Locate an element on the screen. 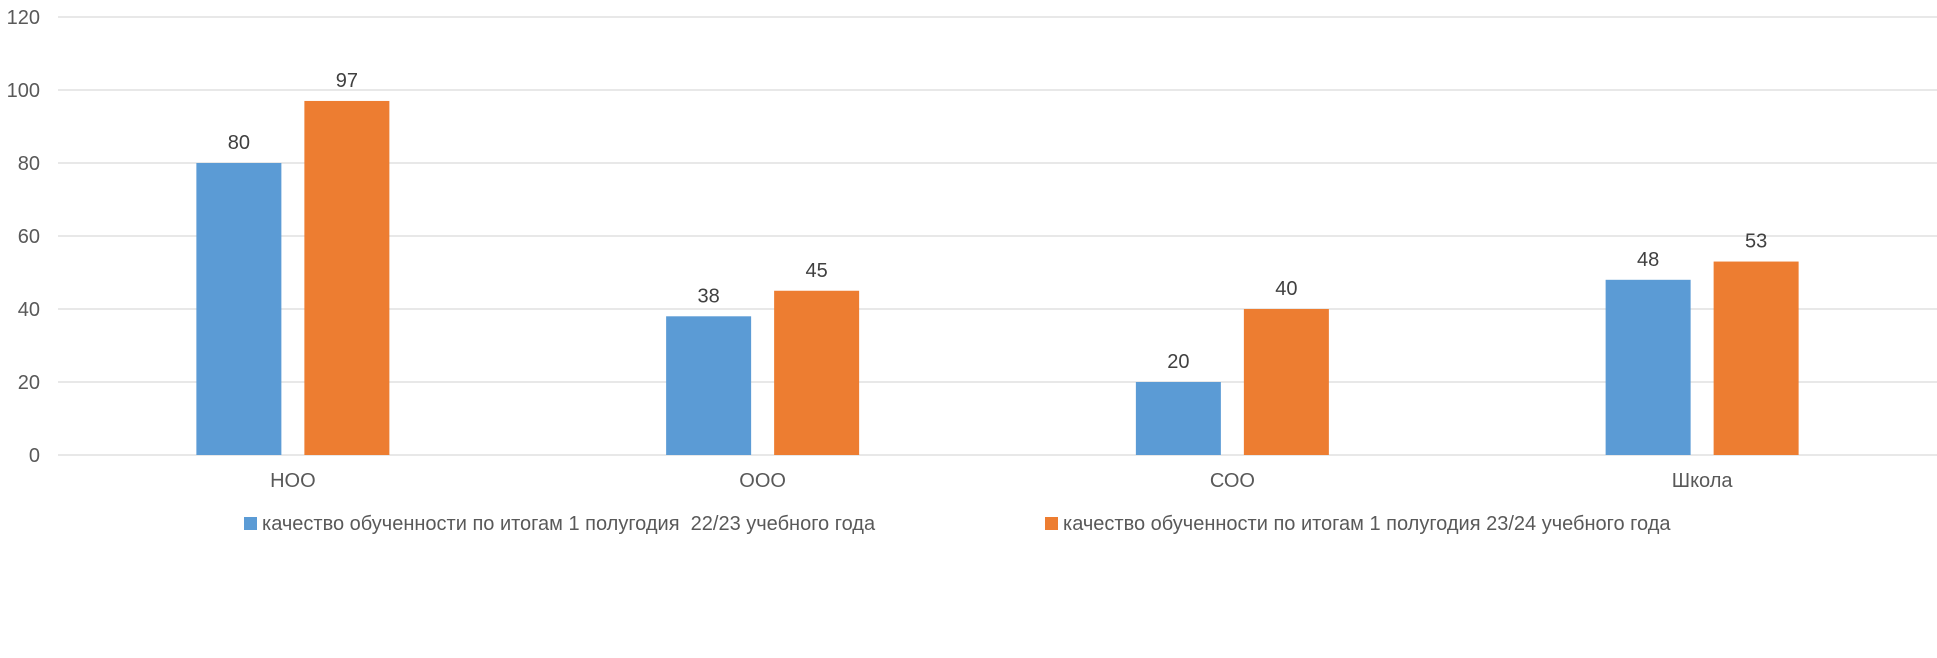 Image resolution: width=1937 pixels, height=658 pixels. data-label: 97 is located at coordinates (347, 81).